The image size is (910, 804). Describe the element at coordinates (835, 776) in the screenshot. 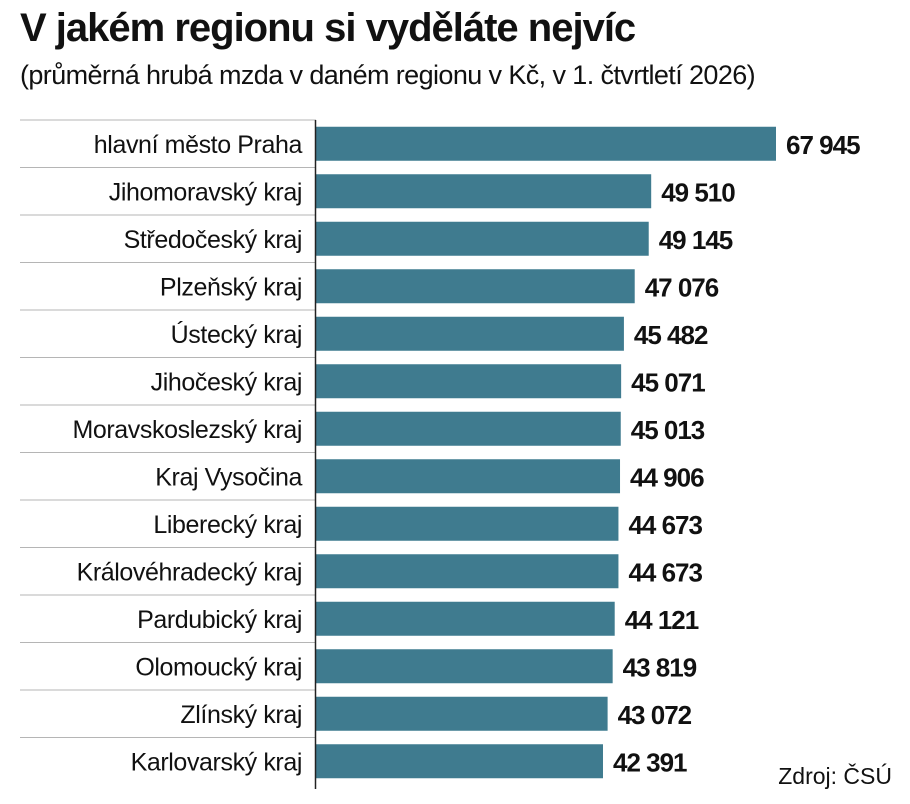

I see `source-note: Zdroj: ČSÚ` at that location.